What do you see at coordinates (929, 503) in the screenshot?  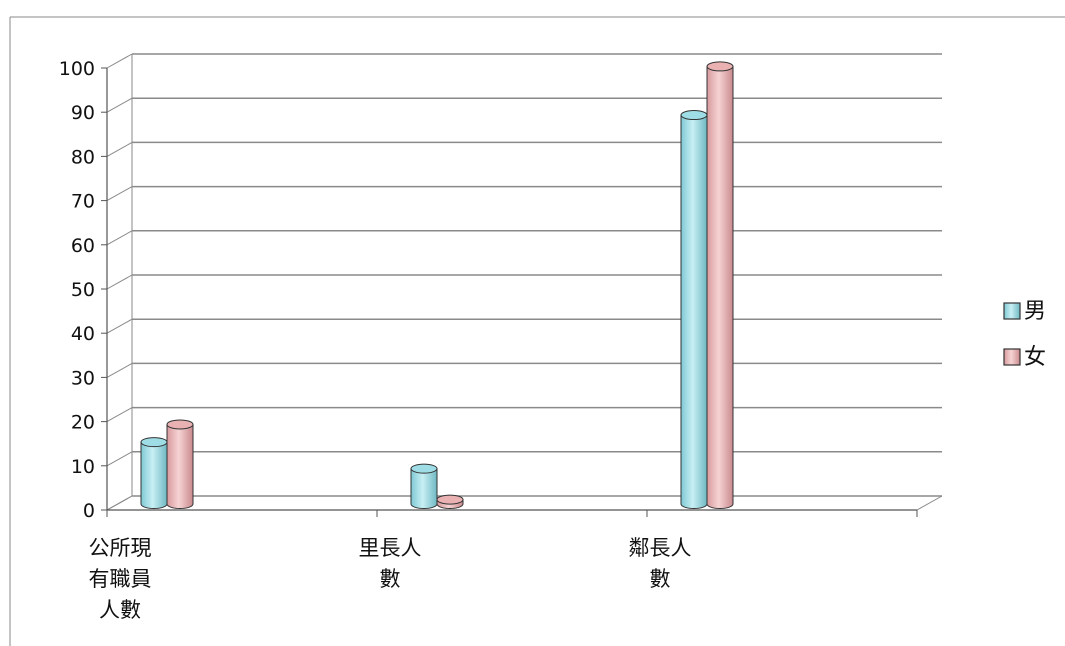 I see `floor-right-edge` at bounding box center [929, 503].